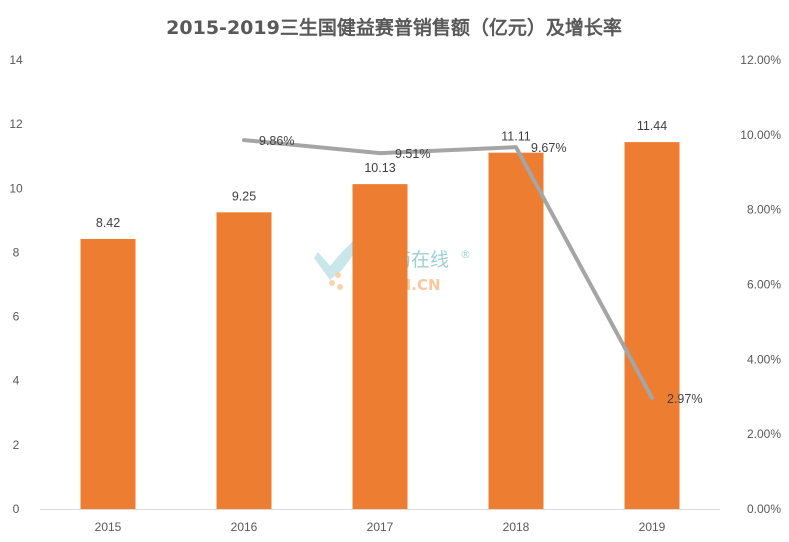 This screenshot has height=542, width=789. Describe the element at coordinates (276, 141) in the screenshot. I see `growth-label-2016: 9.86%` at that location.